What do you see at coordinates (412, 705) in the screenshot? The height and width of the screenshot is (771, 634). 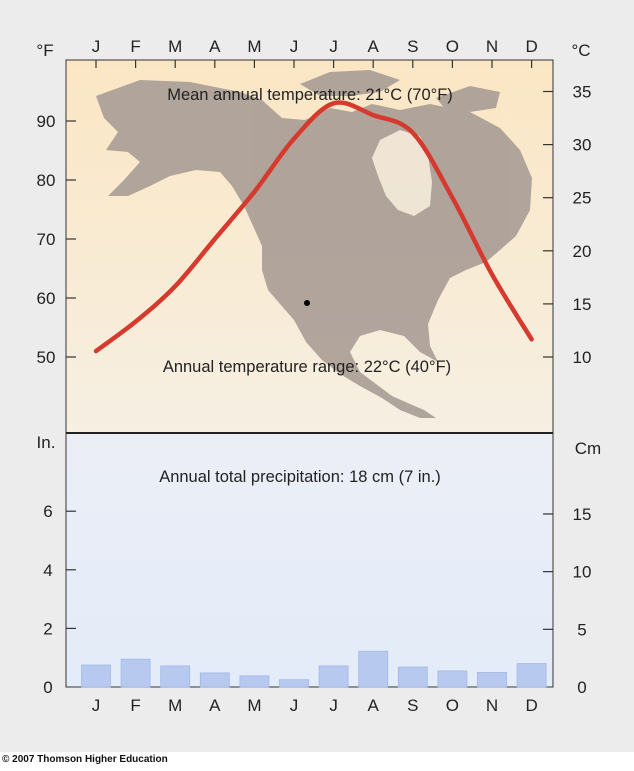 I see `month-label-bottom: S` at bounding box center [412, 705].